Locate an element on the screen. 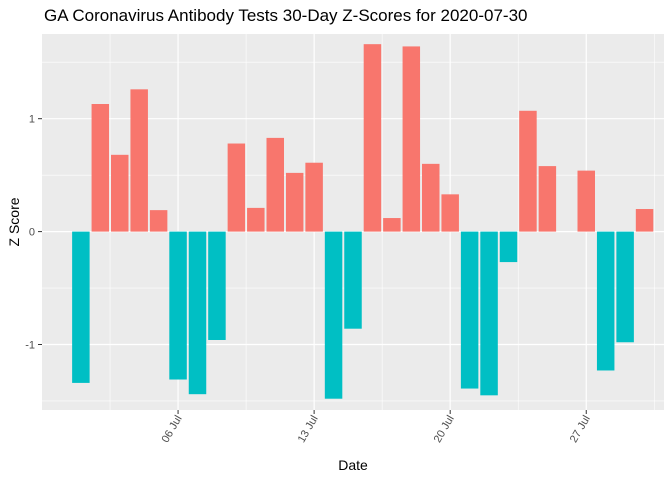 The image size is (672, 480). x-axis-label: Date is located at coordinates (353, 465).